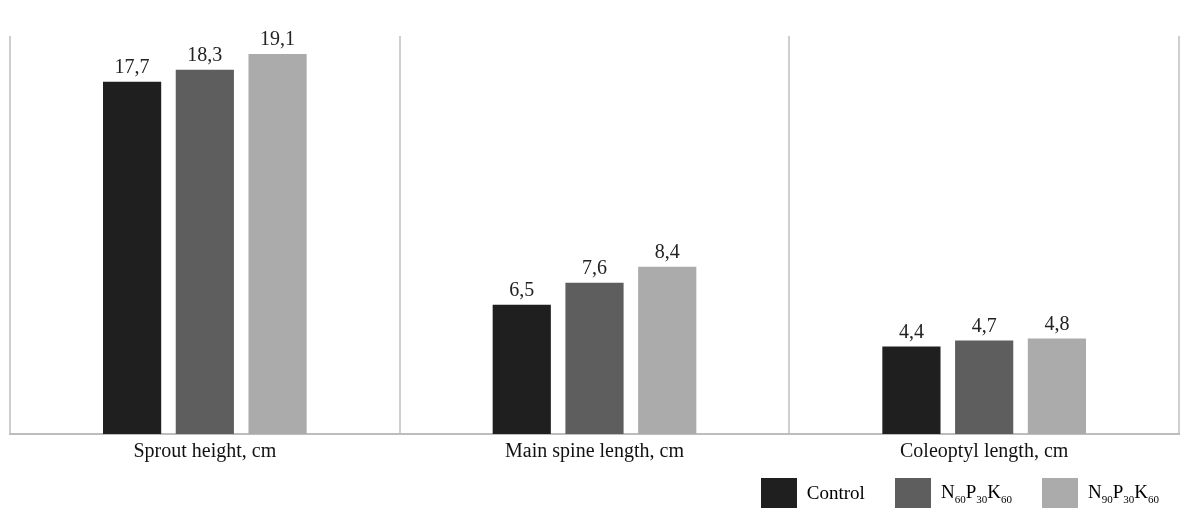  Describe the element at coordinates (205, 54) in the screenshot. I see `data-label: 18,3` at that location.